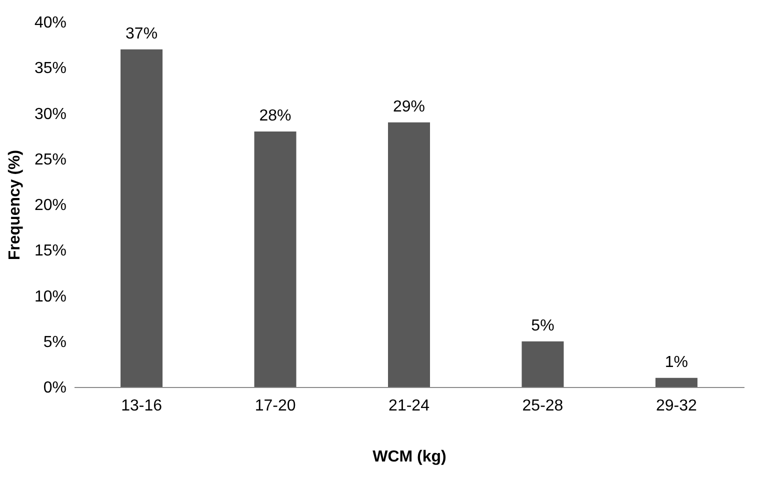 The height and width of the screenshot is (485, 777). What do you see at coordinates (142, 33) in the screenshot?
I see `data-label: 37%` at bounding box center [142, 33].